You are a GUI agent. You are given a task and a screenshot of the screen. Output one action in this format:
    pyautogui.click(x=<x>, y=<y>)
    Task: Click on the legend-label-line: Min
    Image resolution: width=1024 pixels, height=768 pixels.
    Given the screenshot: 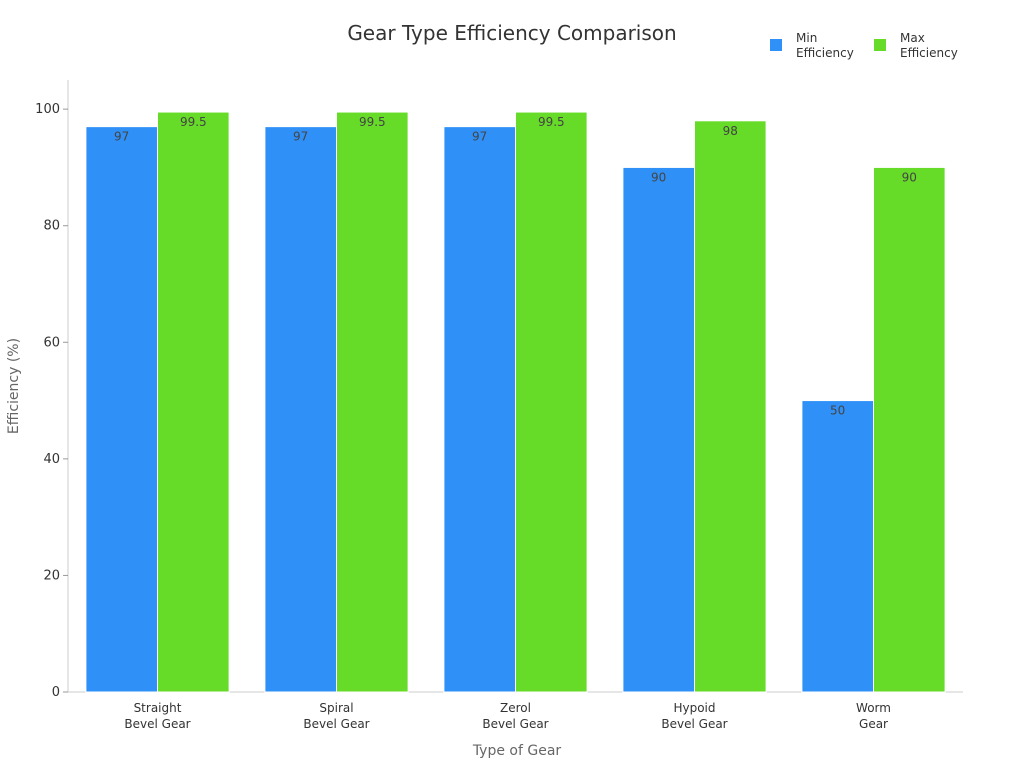 What is the action you would take?
    pyautogui.click(x=806, y=38)
    